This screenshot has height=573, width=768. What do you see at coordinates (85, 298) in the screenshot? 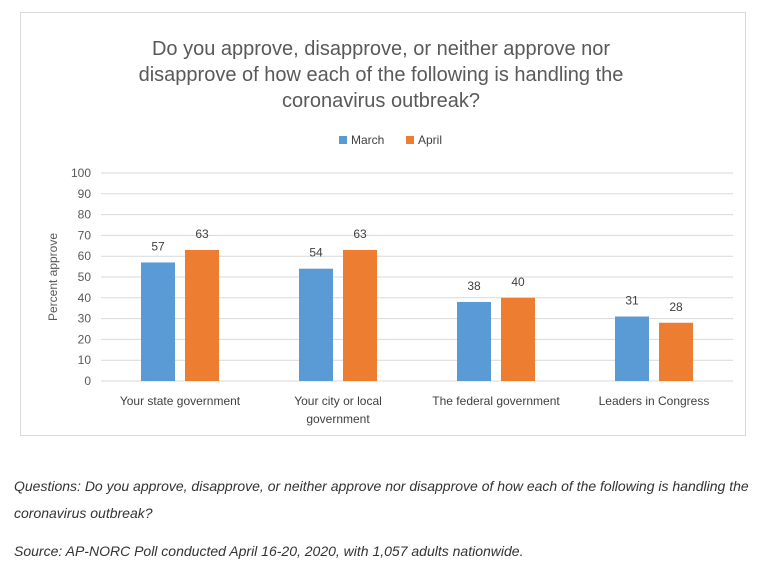
I see `y-tick-label: 40` at bounding box center [85, 298].